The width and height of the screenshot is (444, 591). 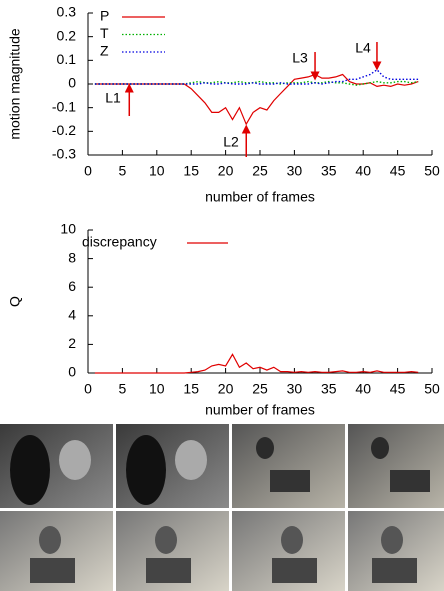 I want to click on y-axis-label: Q, so click(x=15, y=301).